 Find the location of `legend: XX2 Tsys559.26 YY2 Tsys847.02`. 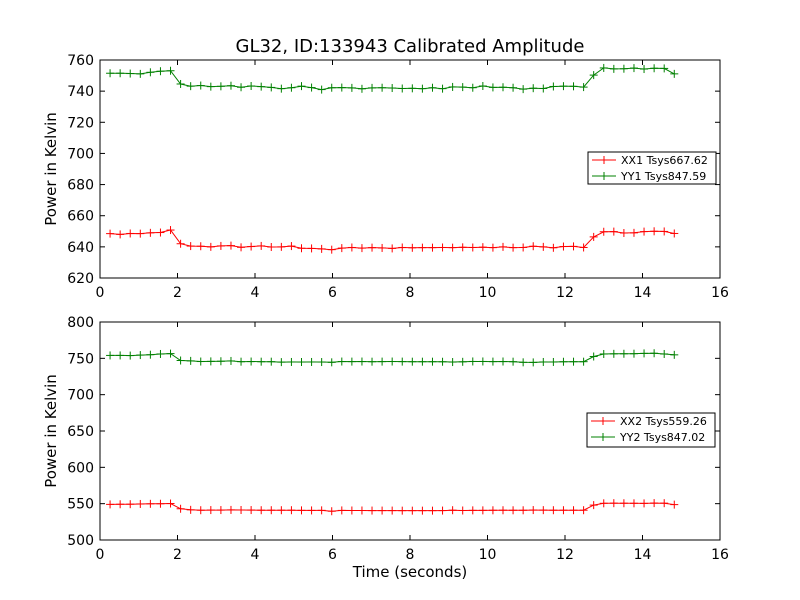

legend: XX2 Tsys559.26 YY2 Tsys847.02 is located at coordinates (651, 430).